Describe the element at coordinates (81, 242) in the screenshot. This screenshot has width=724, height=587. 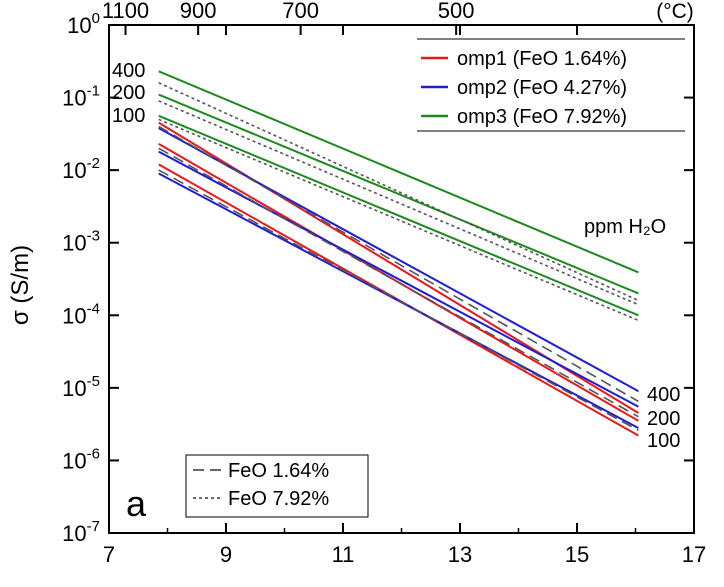
I see `y-tick-label: 10⁻³` at that location.